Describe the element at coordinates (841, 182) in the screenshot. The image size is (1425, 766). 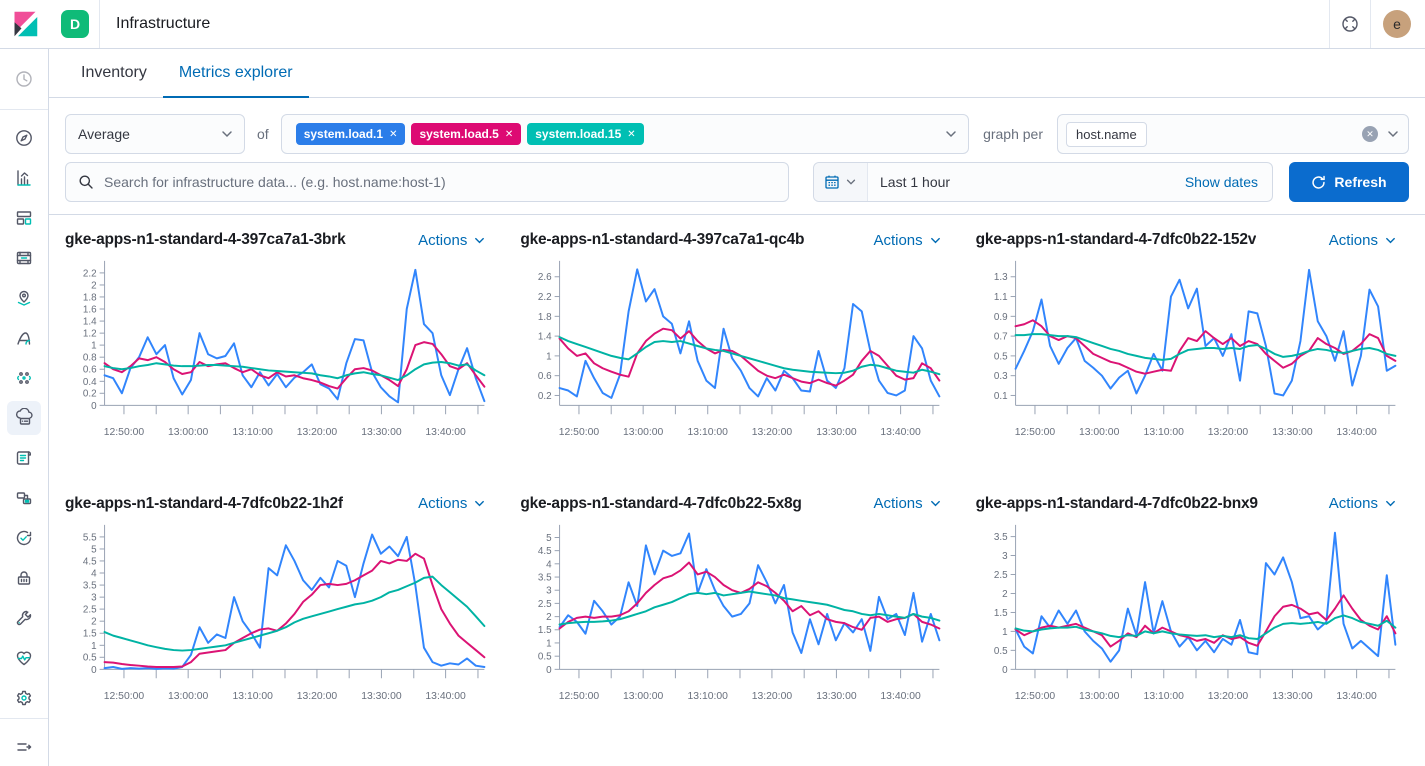
I see `calendar-menu-button` at that location.